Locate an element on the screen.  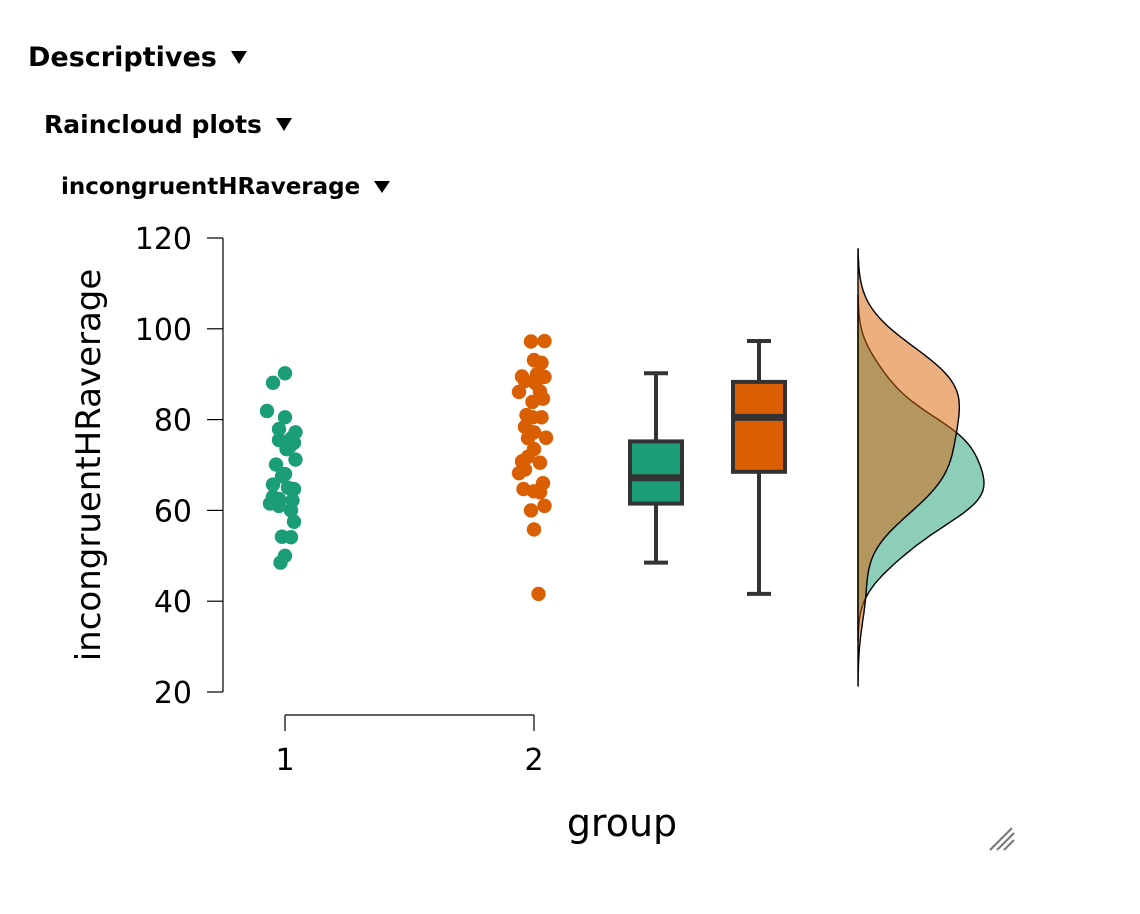
variable-header-label: incongruentHRaverage is located at coordinates (211, 187).